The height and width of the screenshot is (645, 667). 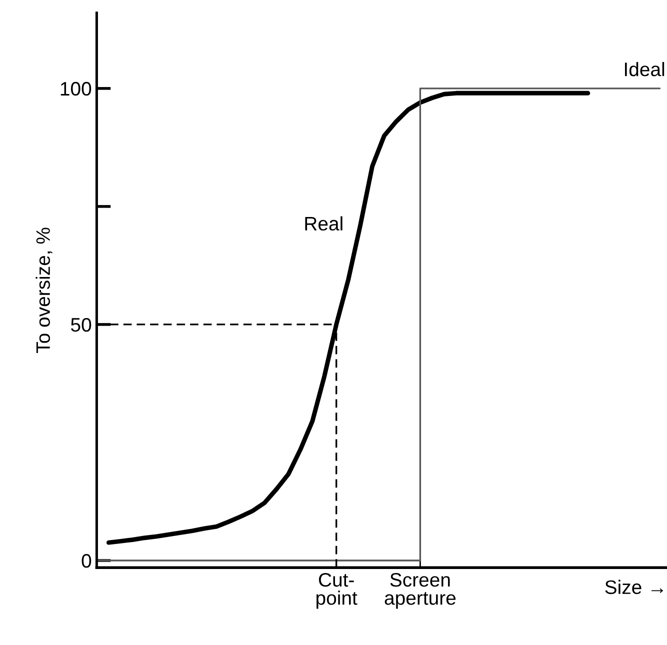 What do you see at coordinates (634, 587) in the screenshot?
I see `x-axis-title: Size →` at bounding box center [634, 587].